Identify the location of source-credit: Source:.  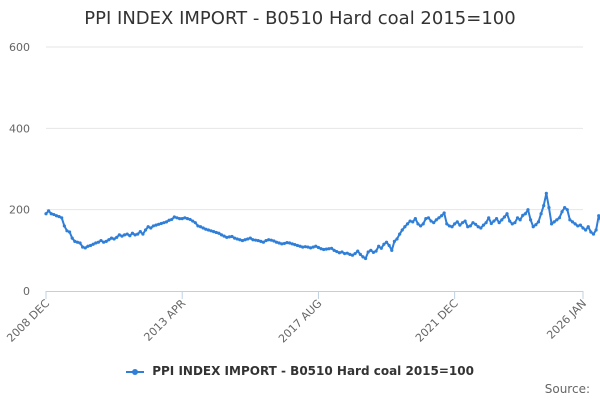
(567, 389).